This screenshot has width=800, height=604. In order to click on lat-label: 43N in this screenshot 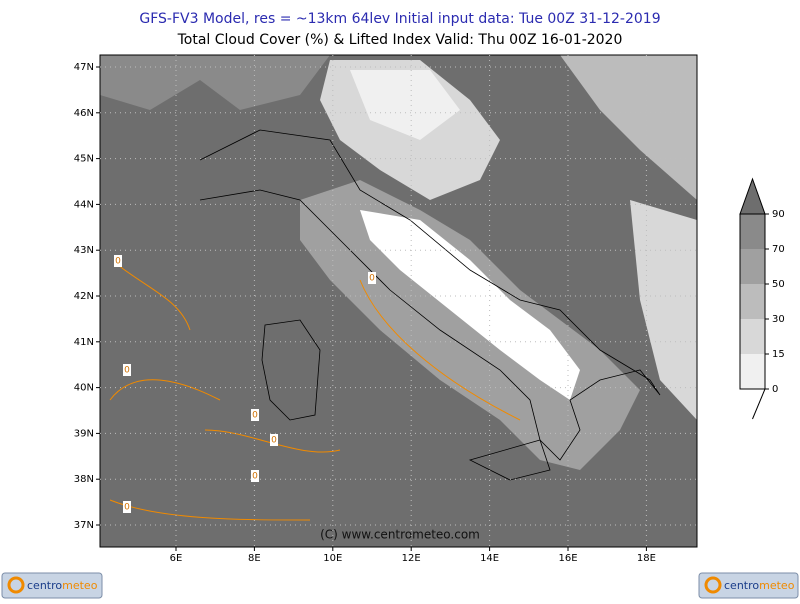, I will do `click(84, 250)`.